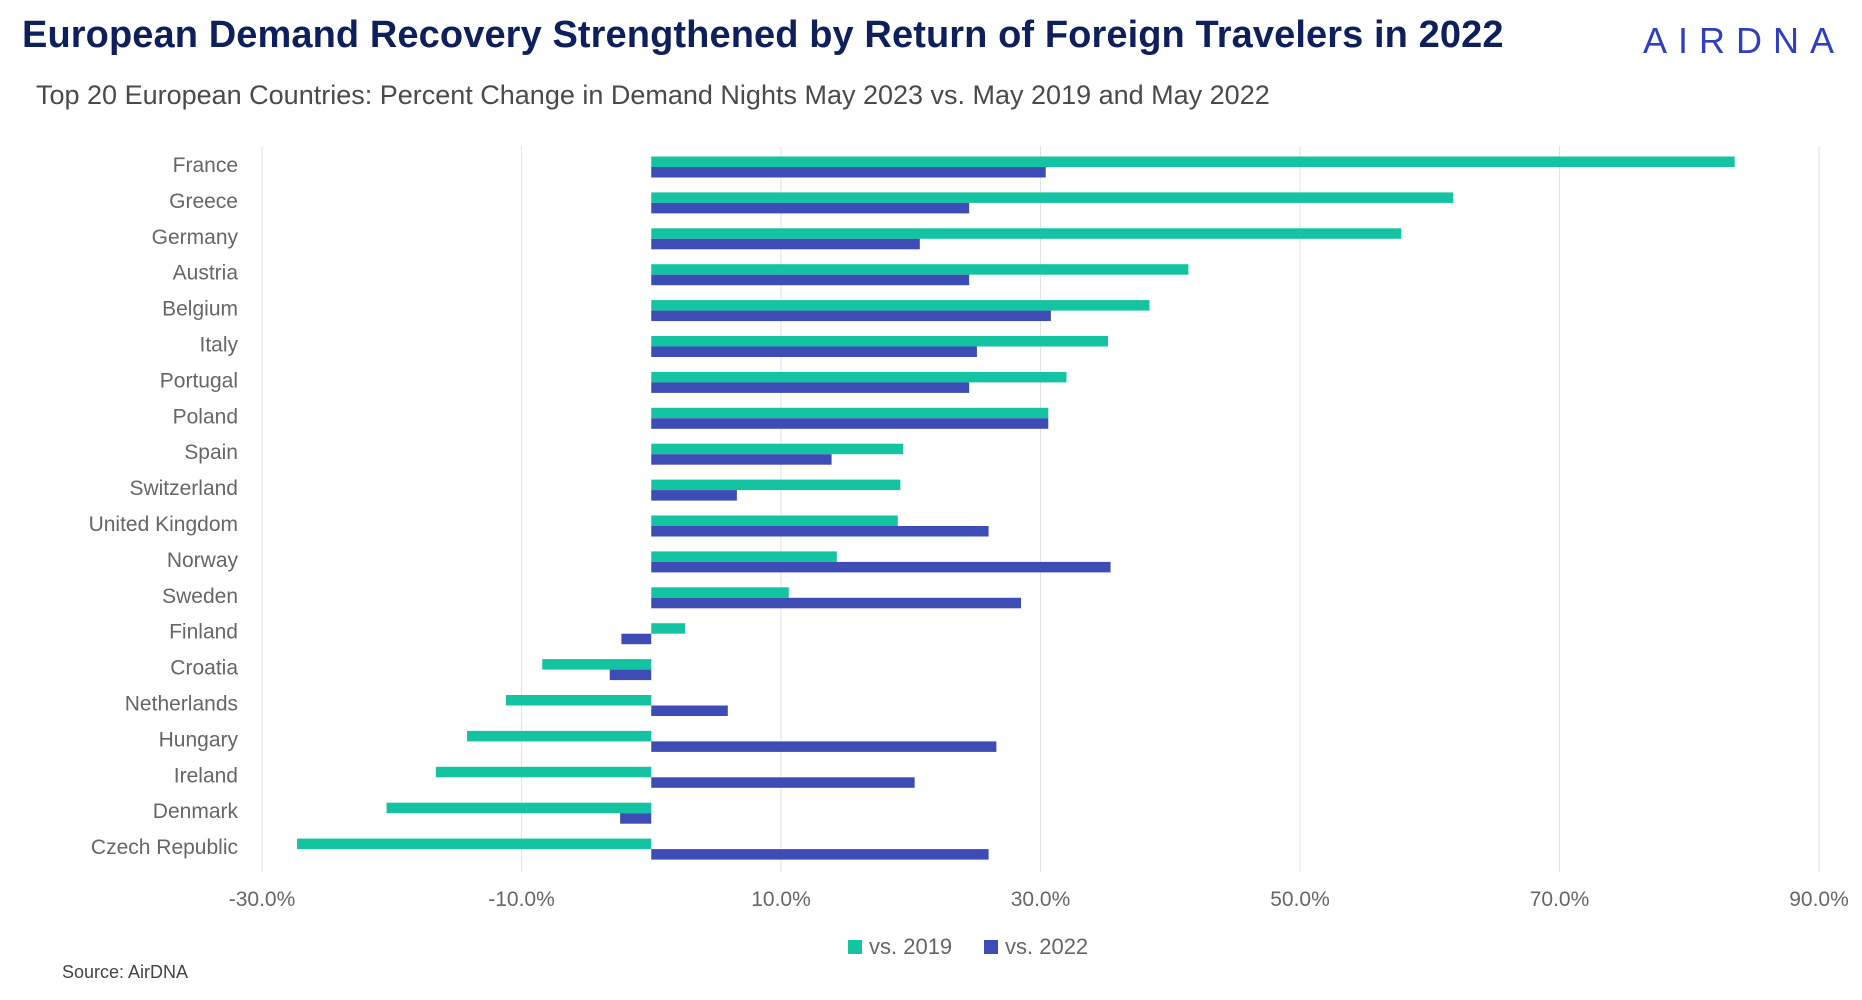  I want to click on legend: vs. 2019 vs. 2022, so click(968, 946).